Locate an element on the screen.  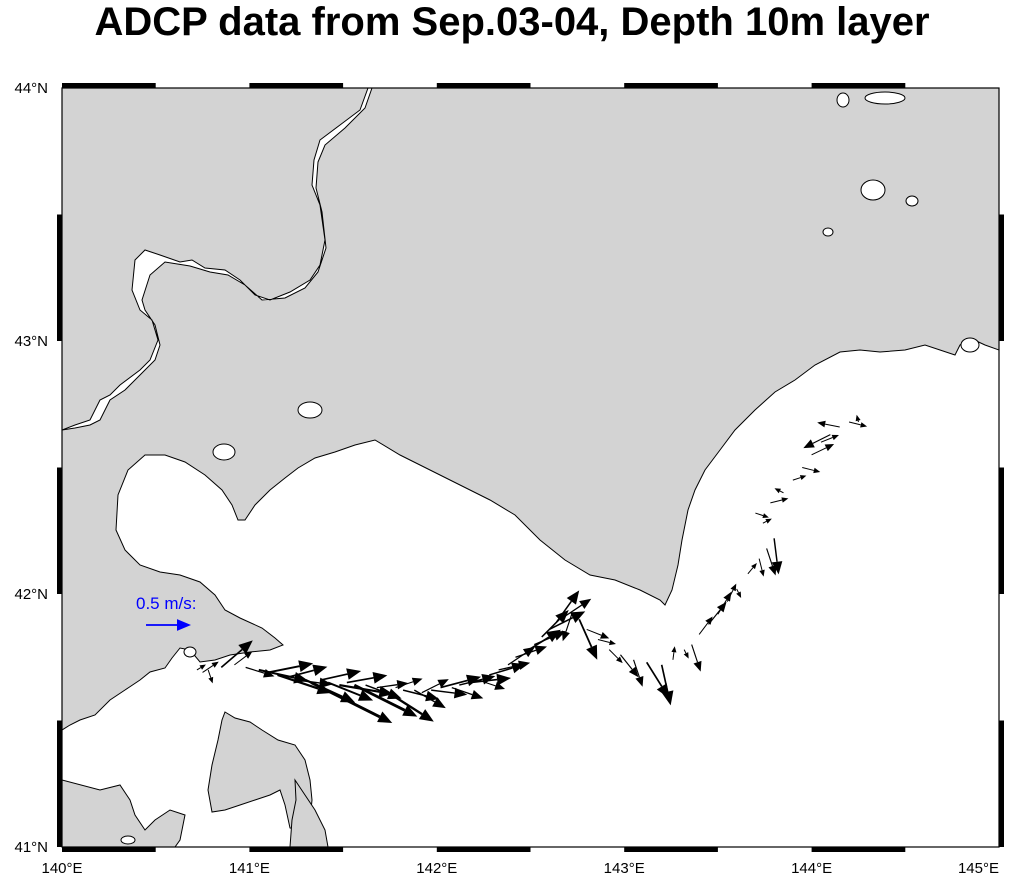
x-tick-label: 144°E is located at coordinates (811, 868).